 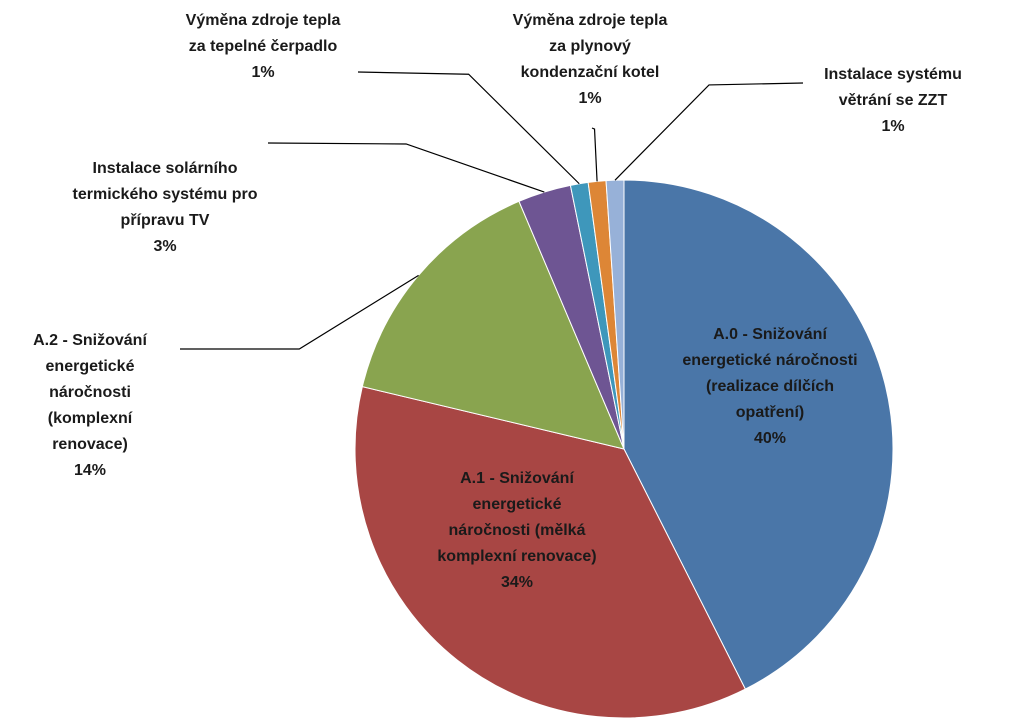 I want to click on value-label: 34%, so click(x=517, y=582).